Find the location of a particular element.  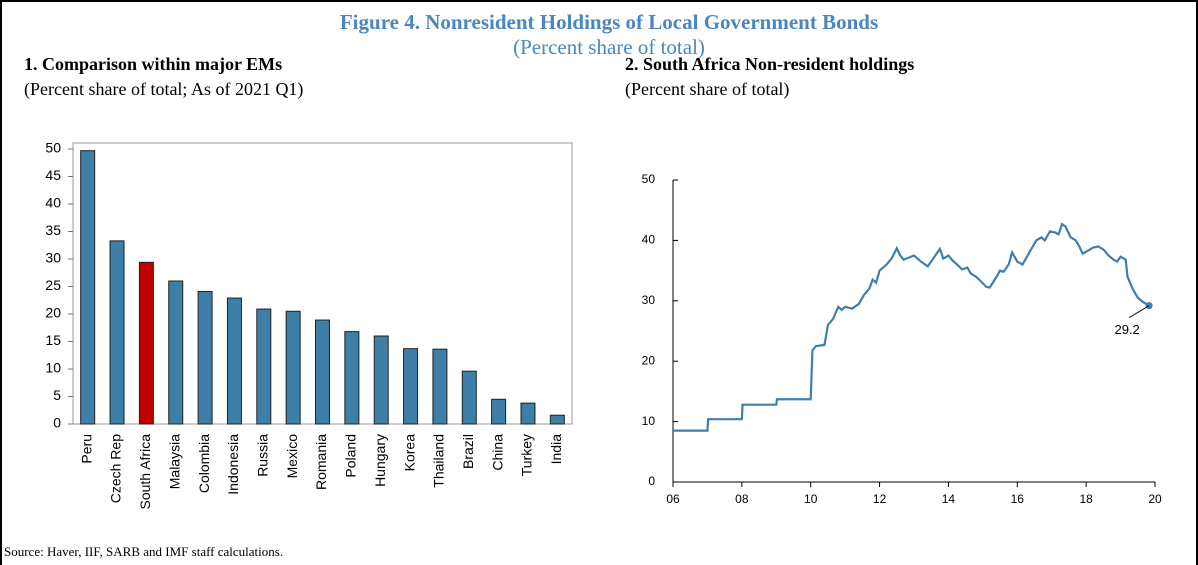

x-tick-label: Indonesia is located at coordinates (233, 464).